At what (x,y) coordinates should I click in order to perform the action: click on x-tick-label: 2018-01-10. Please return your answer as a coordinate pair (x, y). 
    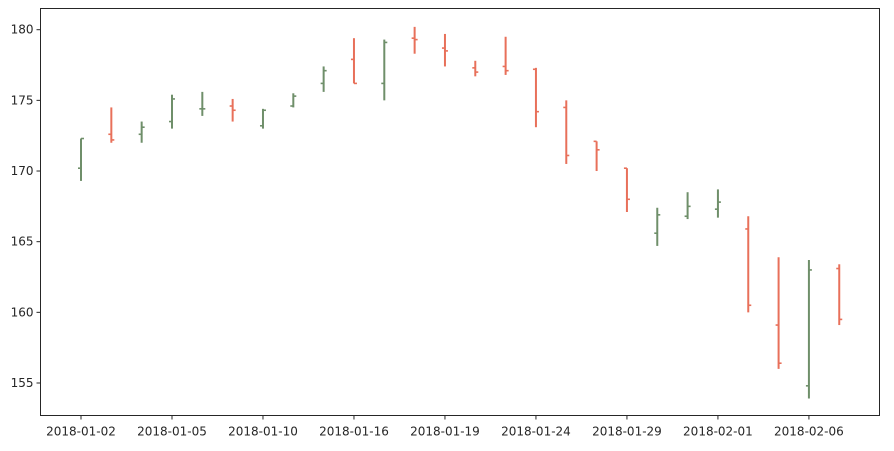
    Looking at the image, I should click on (263, 432).